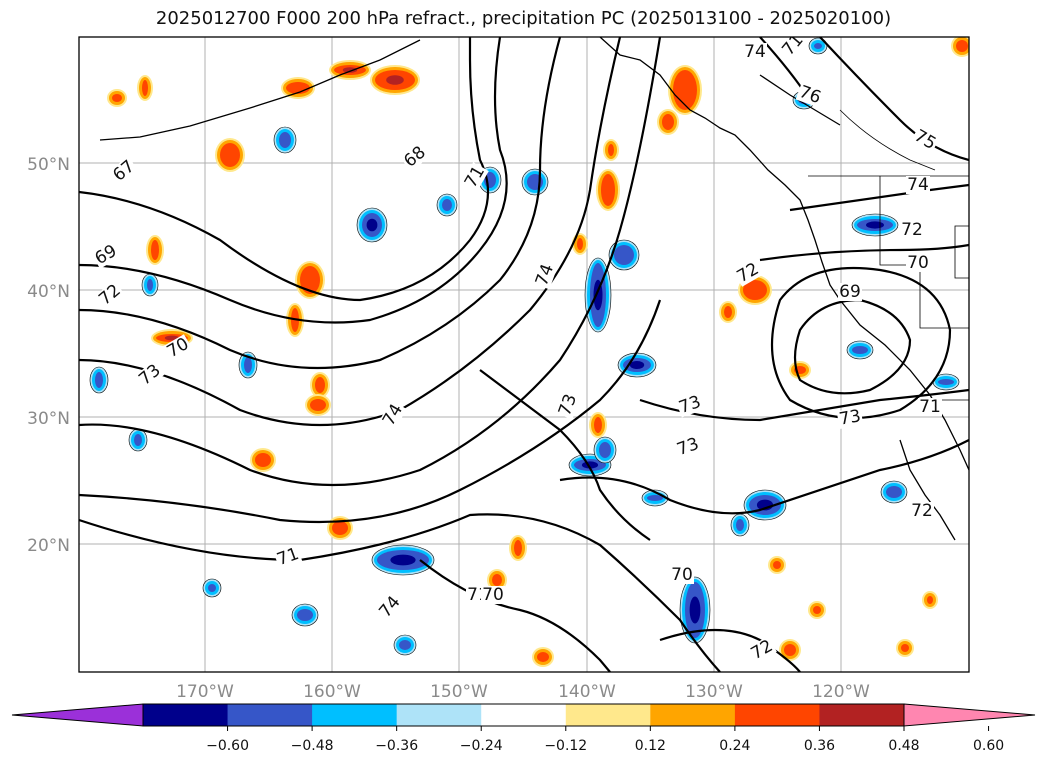 Image resolution: width=1047 pixels, height=765 pixels. What do you see at coordinates (481, 746) in the screenshot?
I see `colorbar-tick-label: −0.24` at bounding box center [481, 746].